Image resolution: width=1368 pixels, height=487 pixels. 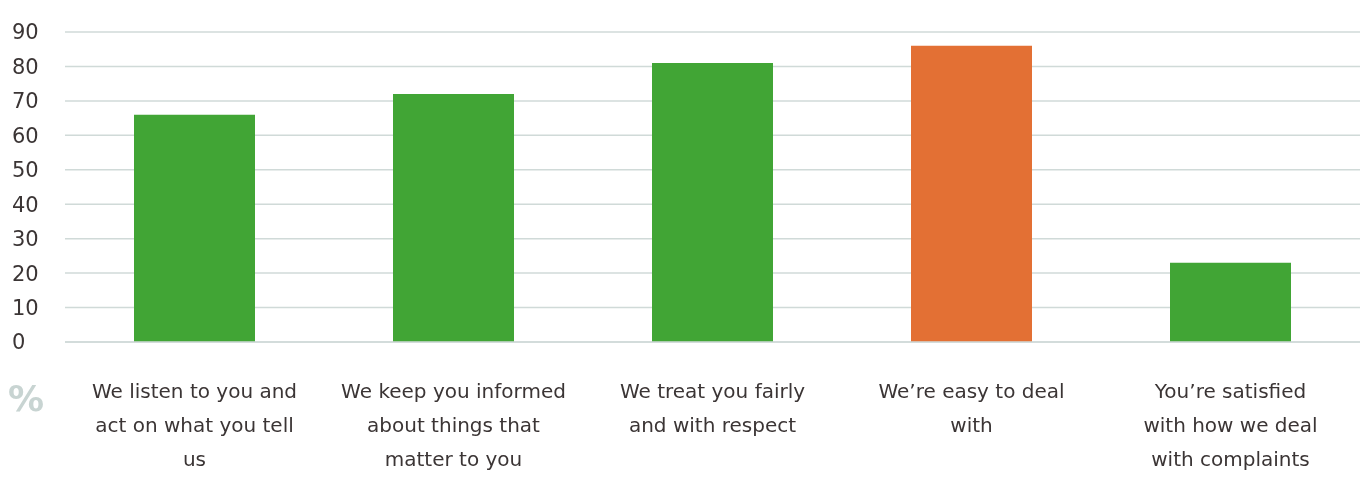 What do you see at coordinates (971, 408) in the screenshot?
I see `x-tick-label: We’re easy to deal with` at bounding box center [971, 408].